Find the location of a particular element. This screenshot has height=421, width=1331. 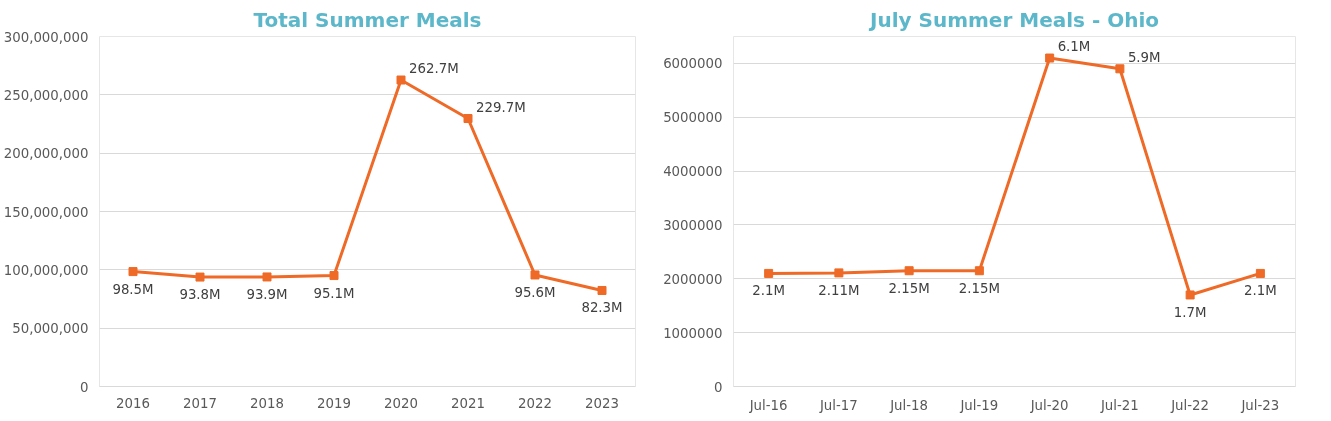

y-tick-label: 2000000 is located at coordinates (693, 279).